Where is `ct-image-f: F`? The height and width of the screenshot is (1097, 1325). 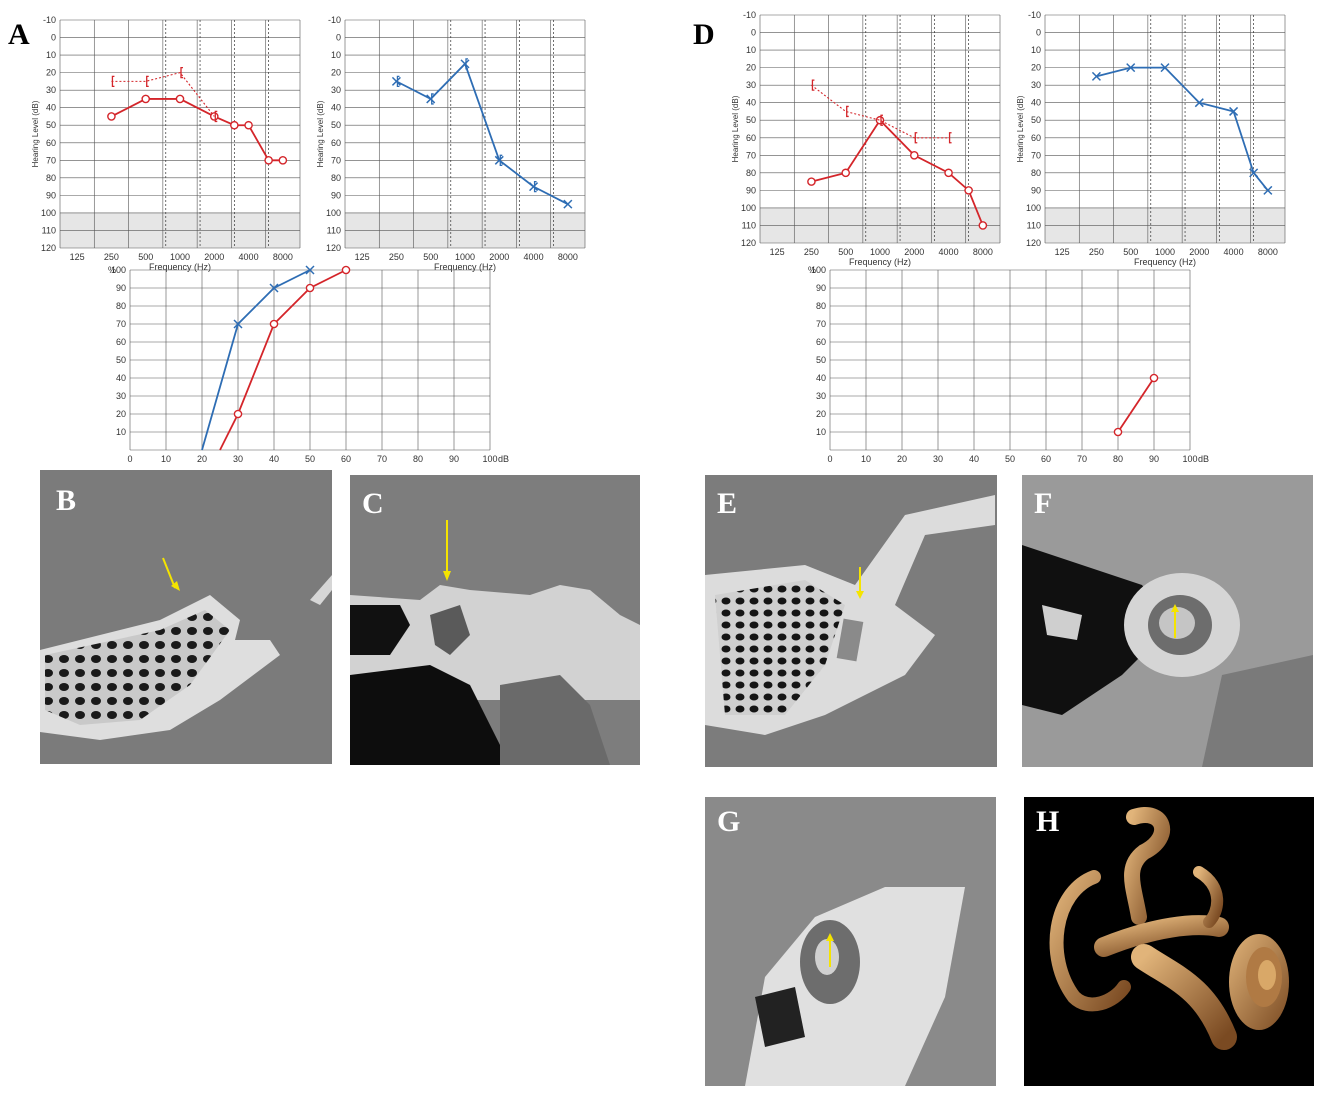 ct-image-f: F is located at coordinates (1167, 621).